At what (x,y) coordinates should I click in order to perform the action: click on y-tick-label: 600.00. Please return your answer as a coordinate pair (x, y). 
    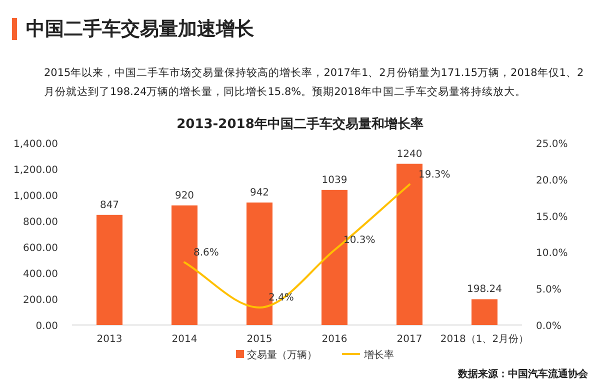
    Looking at the image, I should click on (40, 248).